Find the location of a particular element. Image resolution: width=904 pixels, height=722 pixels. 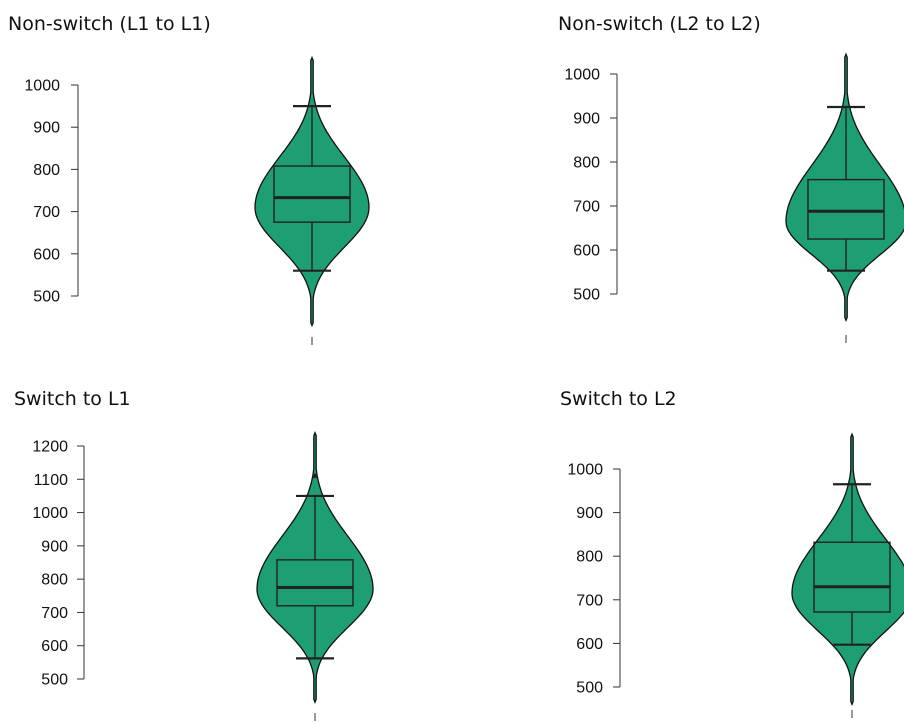

panel-title: Switch to L2 is located at coordinates (618, 399).